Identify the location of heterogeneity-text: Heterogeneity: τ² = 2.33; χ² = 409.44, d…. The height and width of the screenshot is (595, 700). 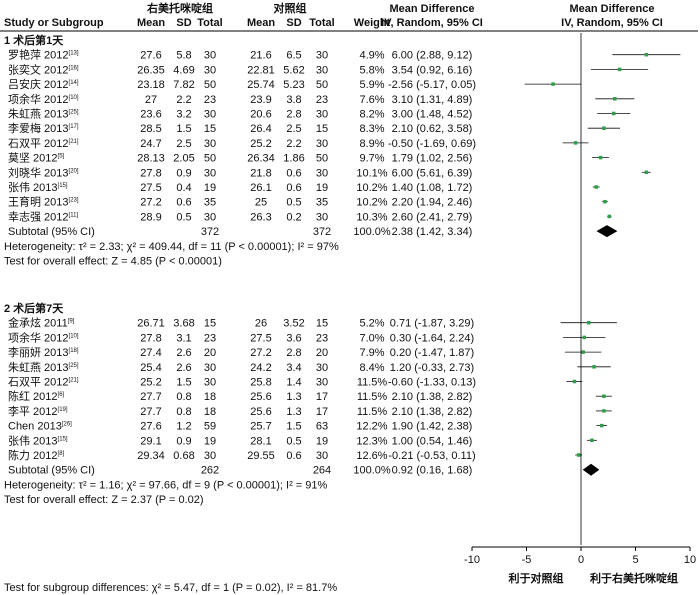
(171, 247).